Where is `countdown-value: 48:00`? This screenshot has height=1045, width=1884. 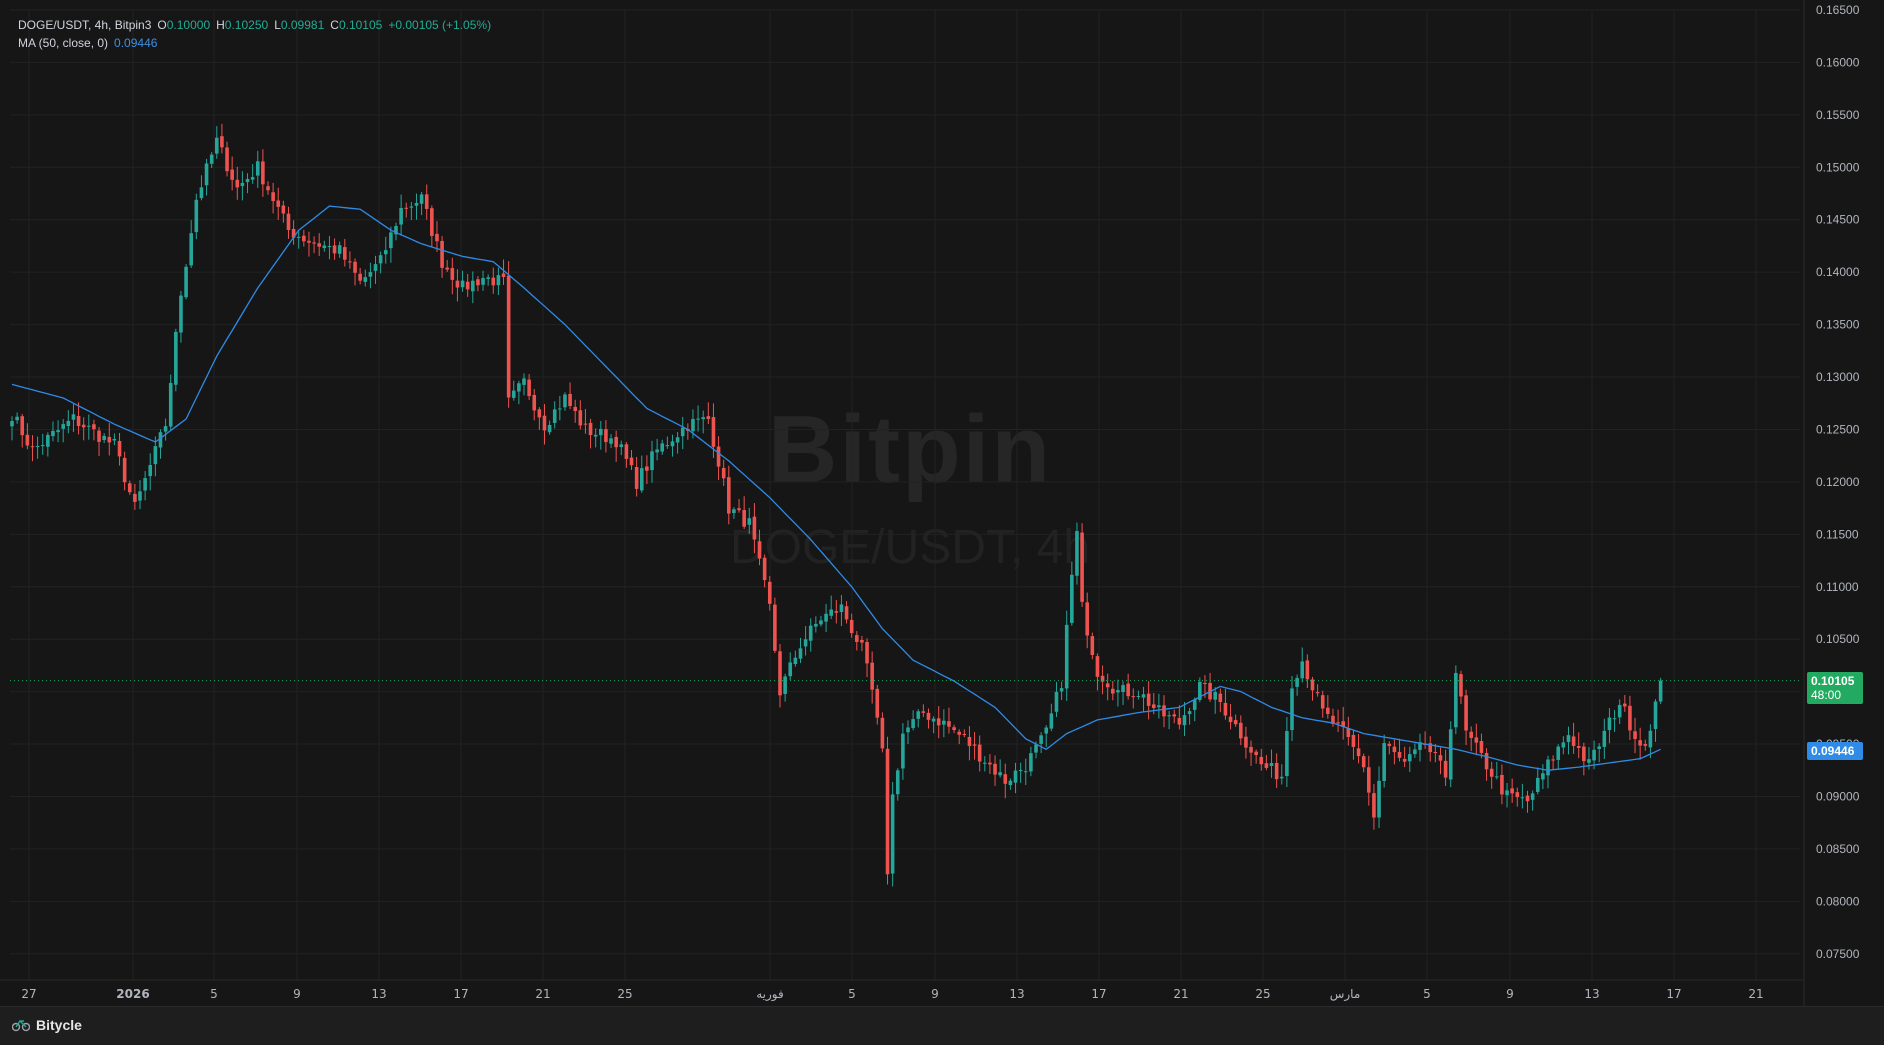
countdown-value: 48:00 is located at coordinates (1826, 694).